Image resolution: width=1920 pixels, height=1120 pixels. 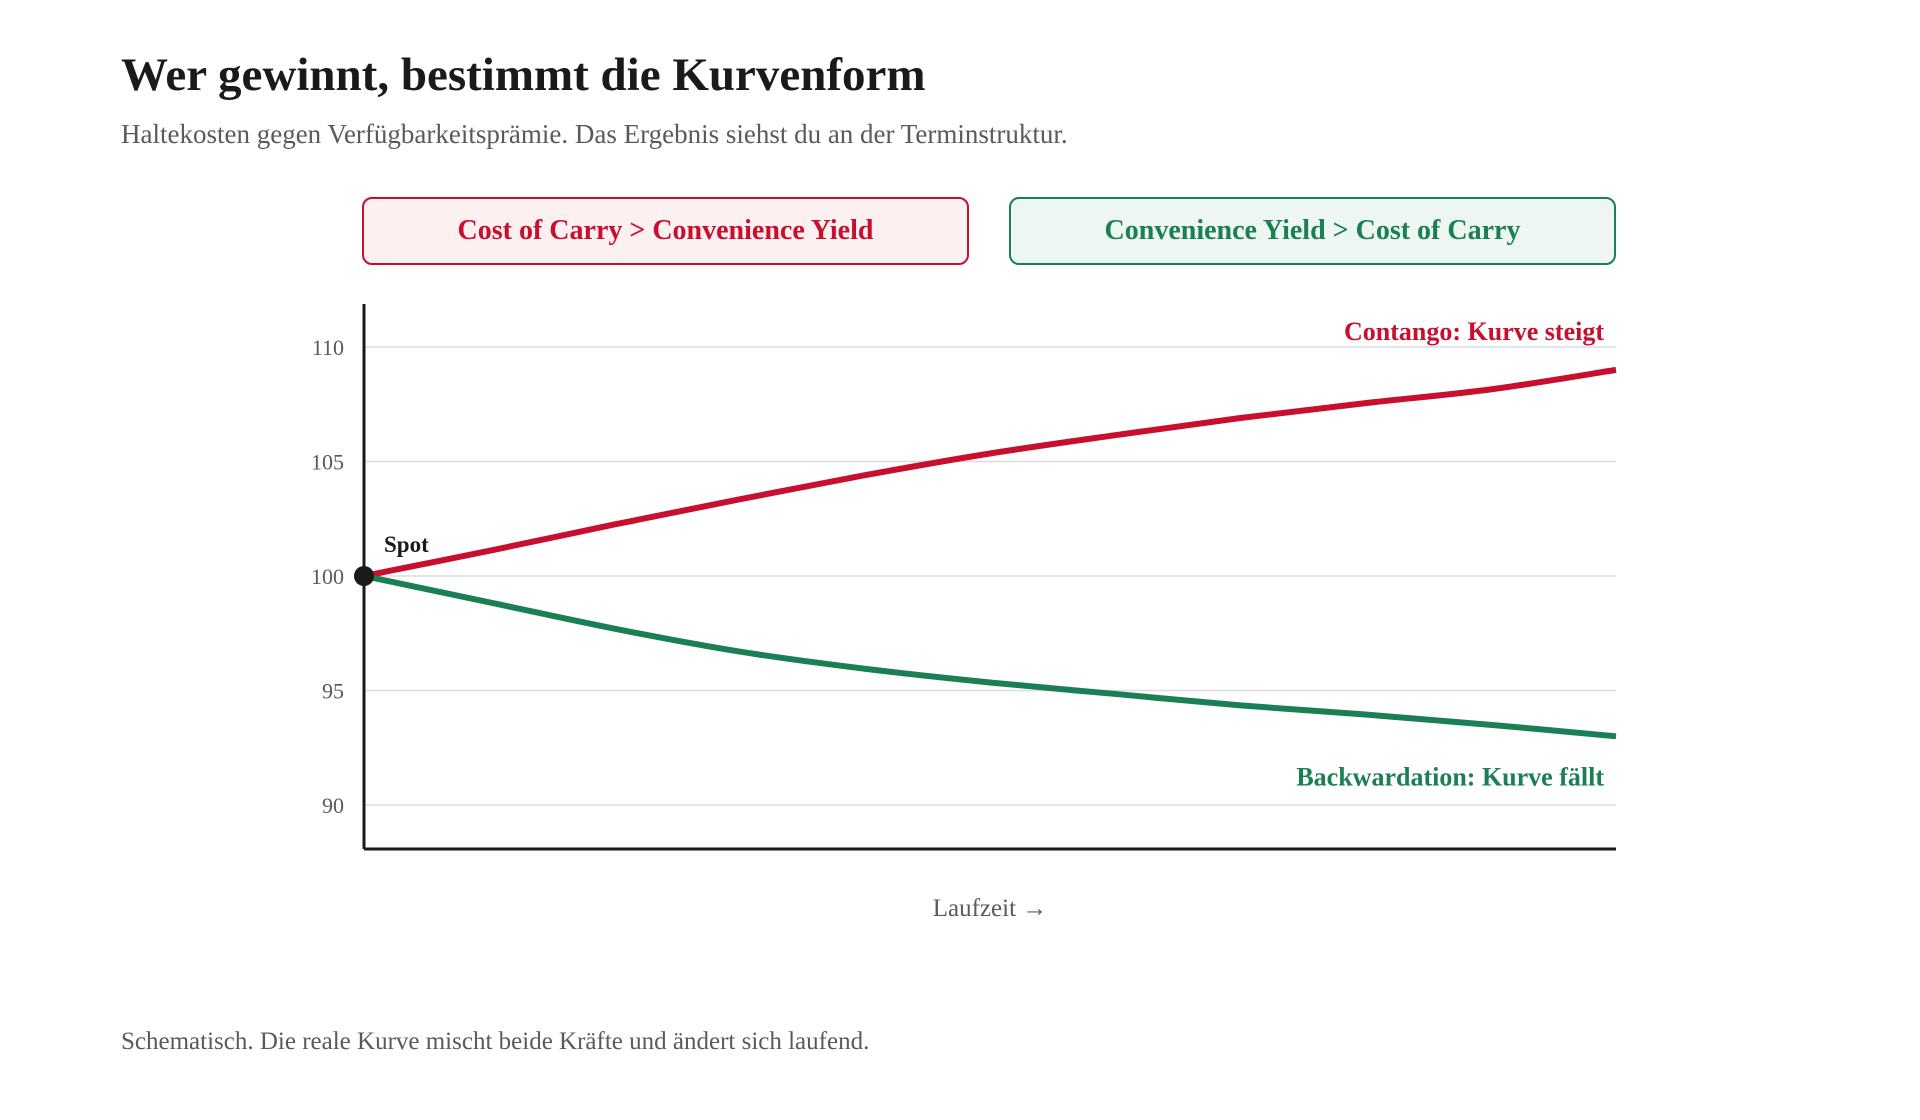 I want to click on y-tick-labels: 90 95 100 105 110, so click(x=327, y=576).